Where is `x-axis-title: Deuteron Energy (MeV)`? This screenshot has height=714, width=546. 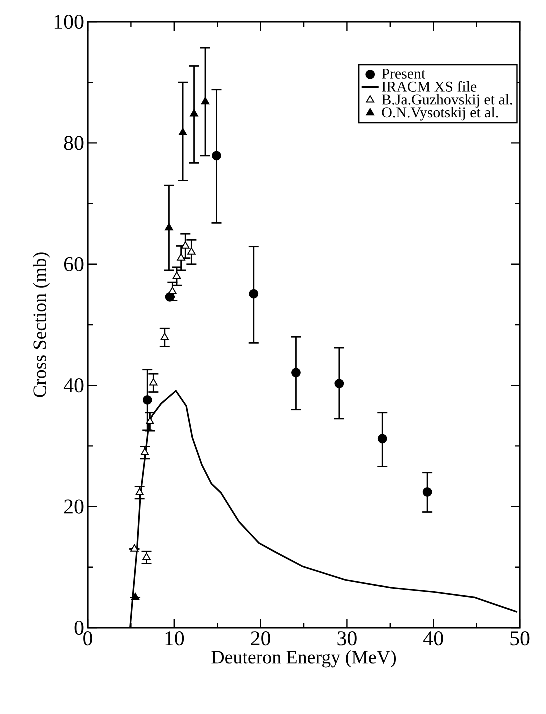 x-axis-title: Deuteron Energy (MeV) is located at coordinates (304, 659).